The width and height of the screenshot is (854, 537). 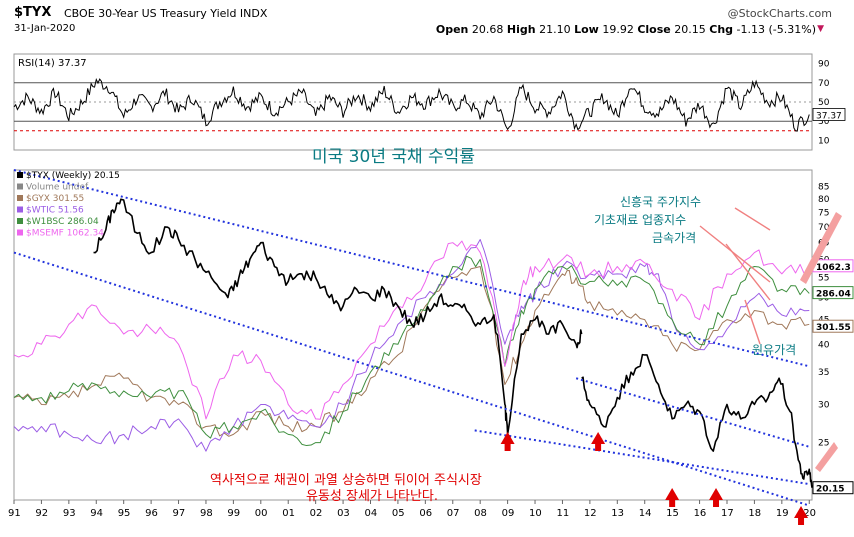 I want to click on legend-entry: $WTIC 51.56, so click(x=55, y=211).